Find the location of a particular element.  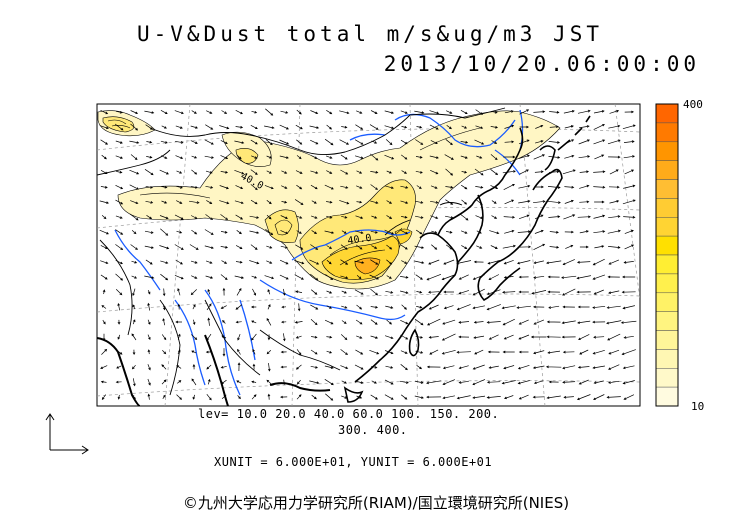

contour-levels-line1: lev= 10.0 20.0 40.0 60.0 100. 150. 200. is located at coordinates (349, 414).